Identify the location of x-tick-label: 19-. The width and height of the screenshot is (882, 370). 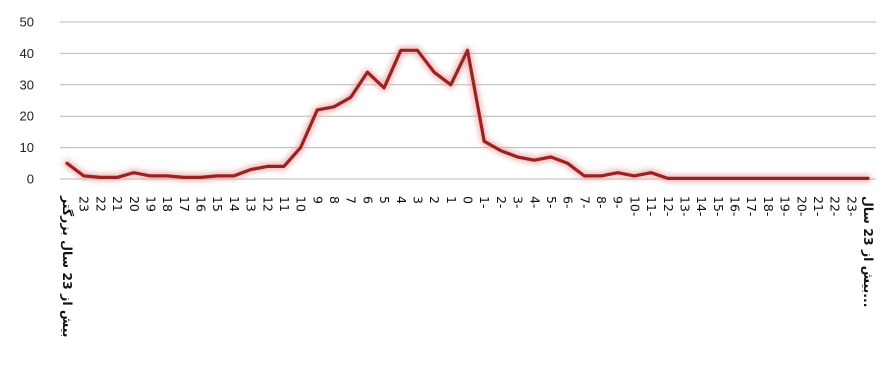
(785, 206).